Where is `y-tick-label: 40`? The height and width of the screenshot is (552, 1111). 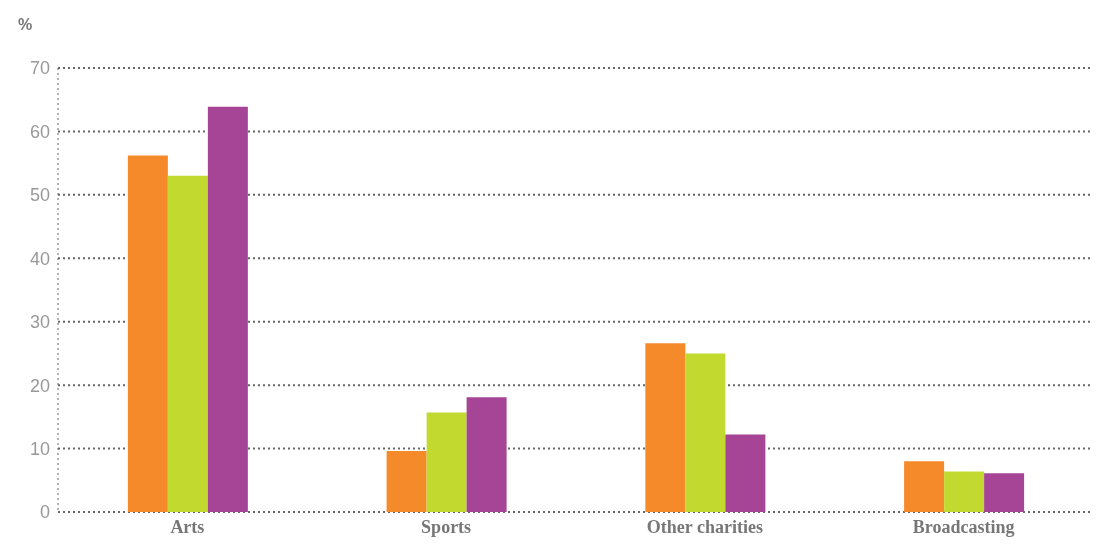
y-tick-label: 40 is located at coordinates (39, 258).